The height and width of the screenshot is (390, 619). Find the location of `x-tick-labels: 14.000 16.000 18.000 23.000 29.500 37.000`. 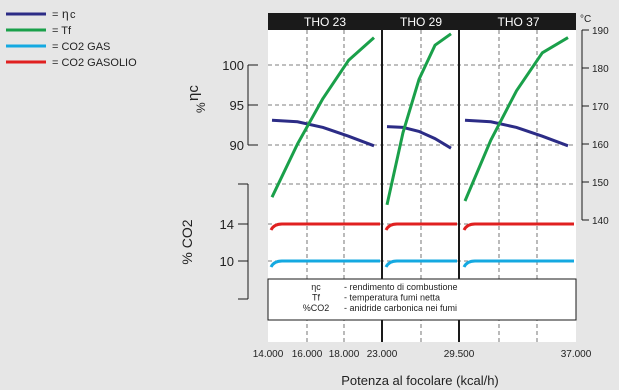

x-tick-labels: 14.000 16.000 18.000 23.000 29.500 37.000 is located at coordinates (422, 354).